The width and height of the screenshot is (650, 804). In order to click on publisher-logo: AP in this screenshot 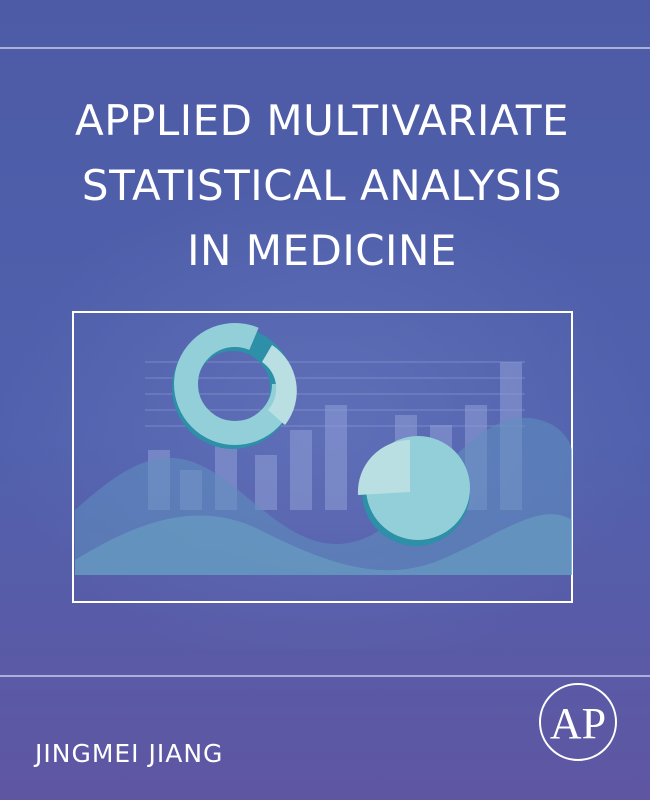, I will do `click(578, 722)`.